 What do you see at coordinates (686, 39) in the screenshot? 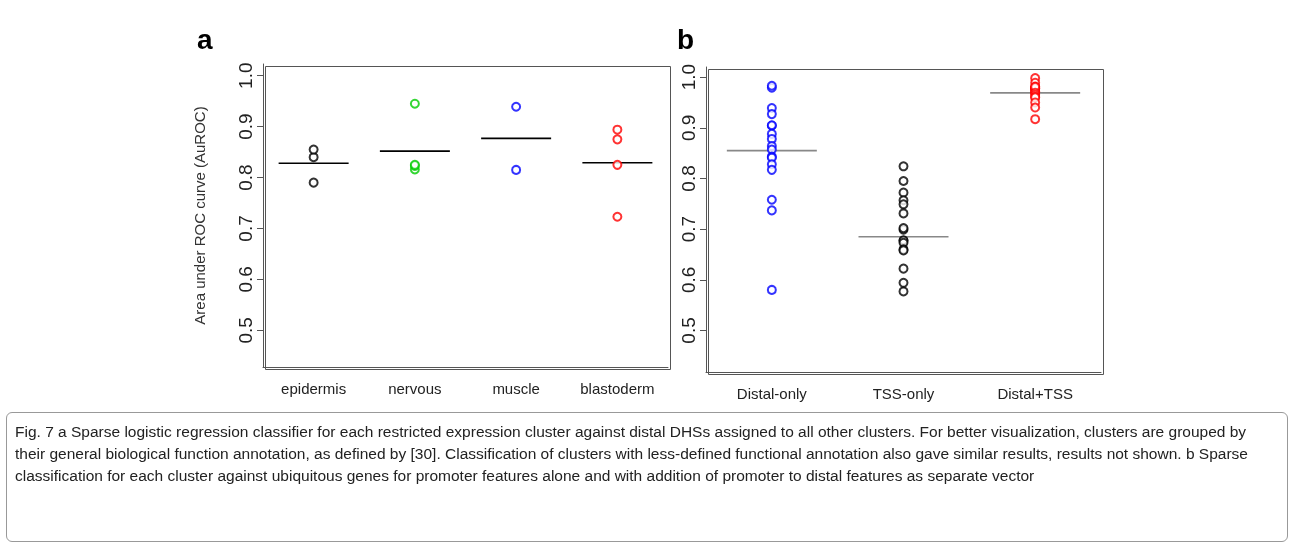
I see `chart-title: b` at bounding box center [686, 39].